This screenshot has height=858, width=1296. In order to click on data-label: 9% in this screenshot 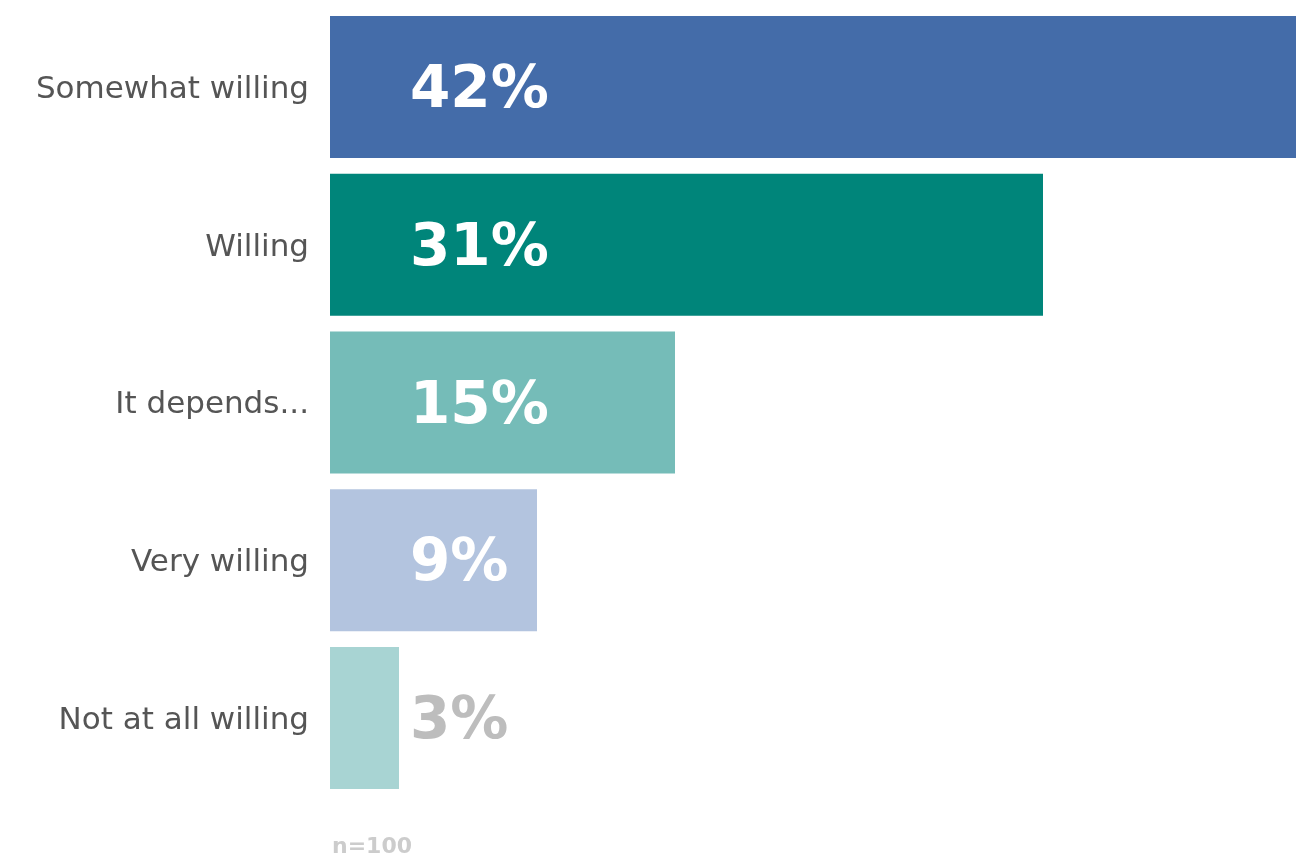, I will do `click(459, 560)`.